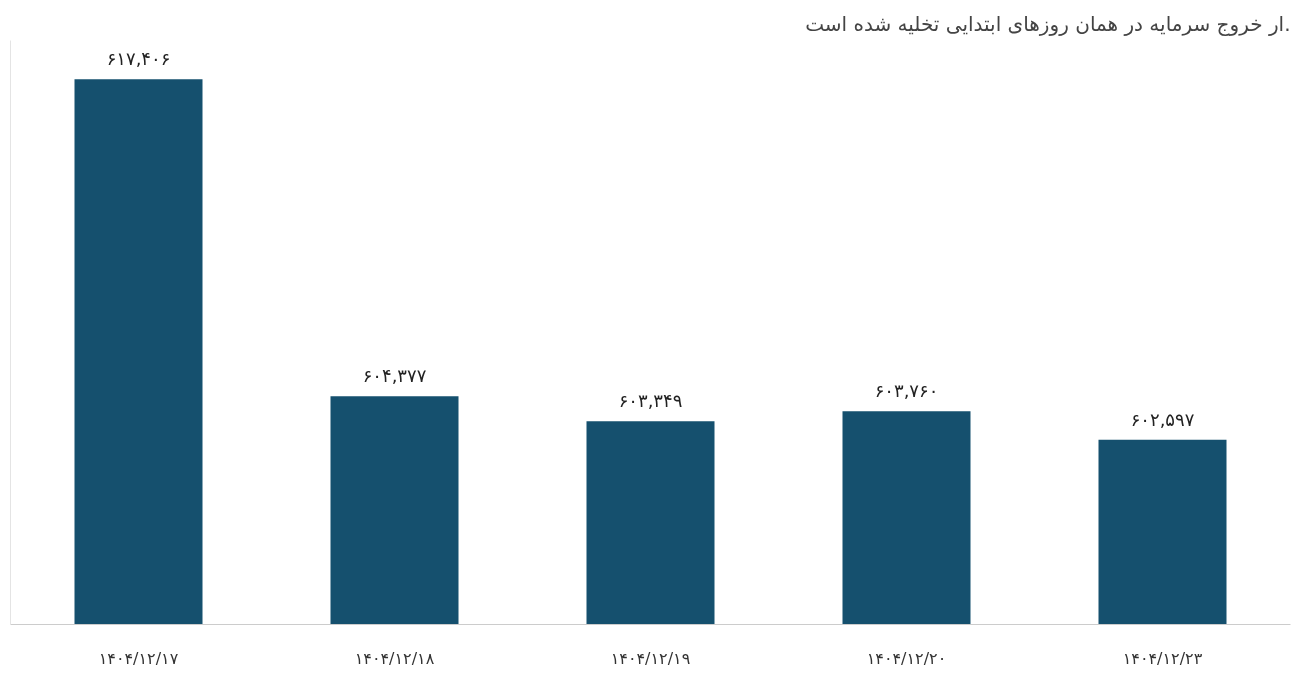 The height and width of the screenshot is (679, 1314). Describe the element at coordinates (1048, 23) in the screenshot. I see `chart-title: ار خروج سرمایه در همان روزهای ابتدایی تخلیه شده است.` at that location.